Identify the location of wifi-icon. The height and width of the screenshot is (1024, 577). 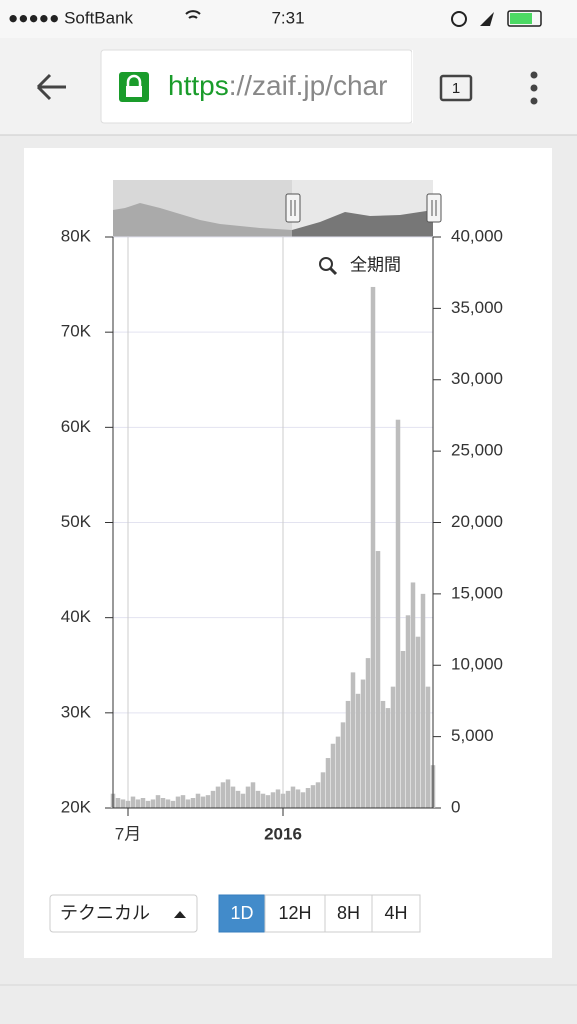
(193, 14).